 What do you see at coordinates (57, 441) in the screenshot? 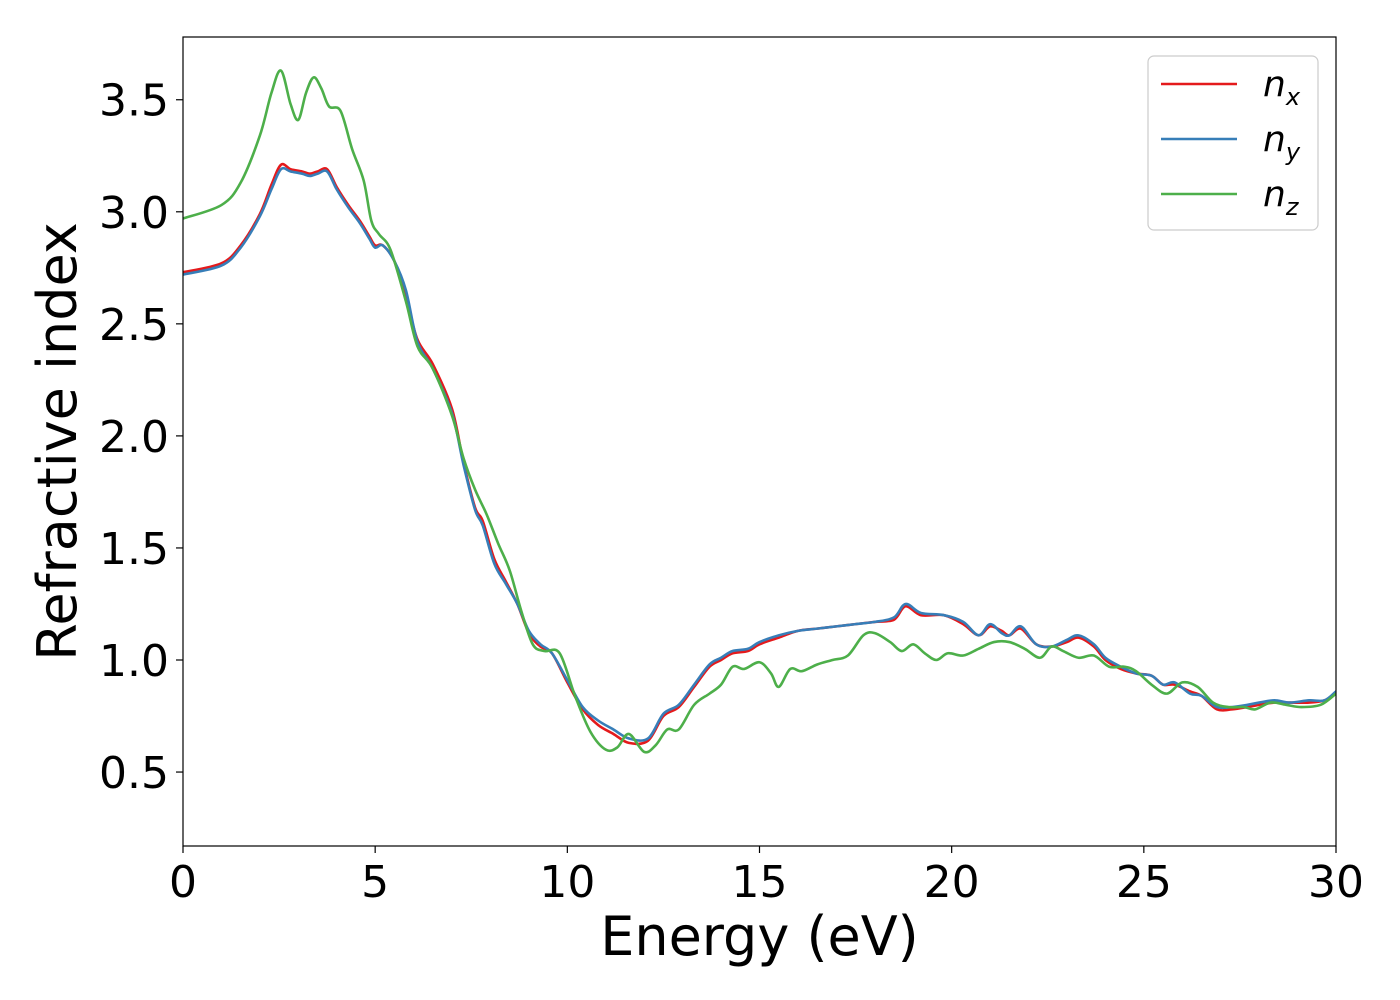
I see `y-axis-title: Refractive index` at bounding box center [57, 441].